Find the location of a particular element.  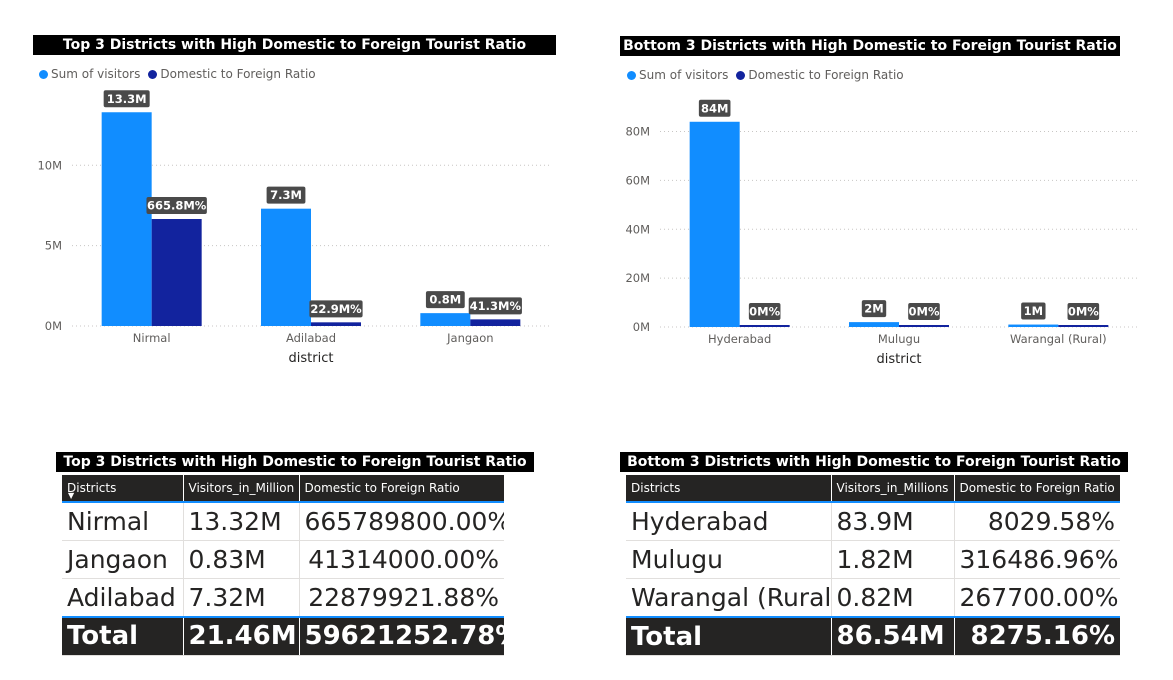

y-tick-label: 5M is located at coordinates (53, 246).